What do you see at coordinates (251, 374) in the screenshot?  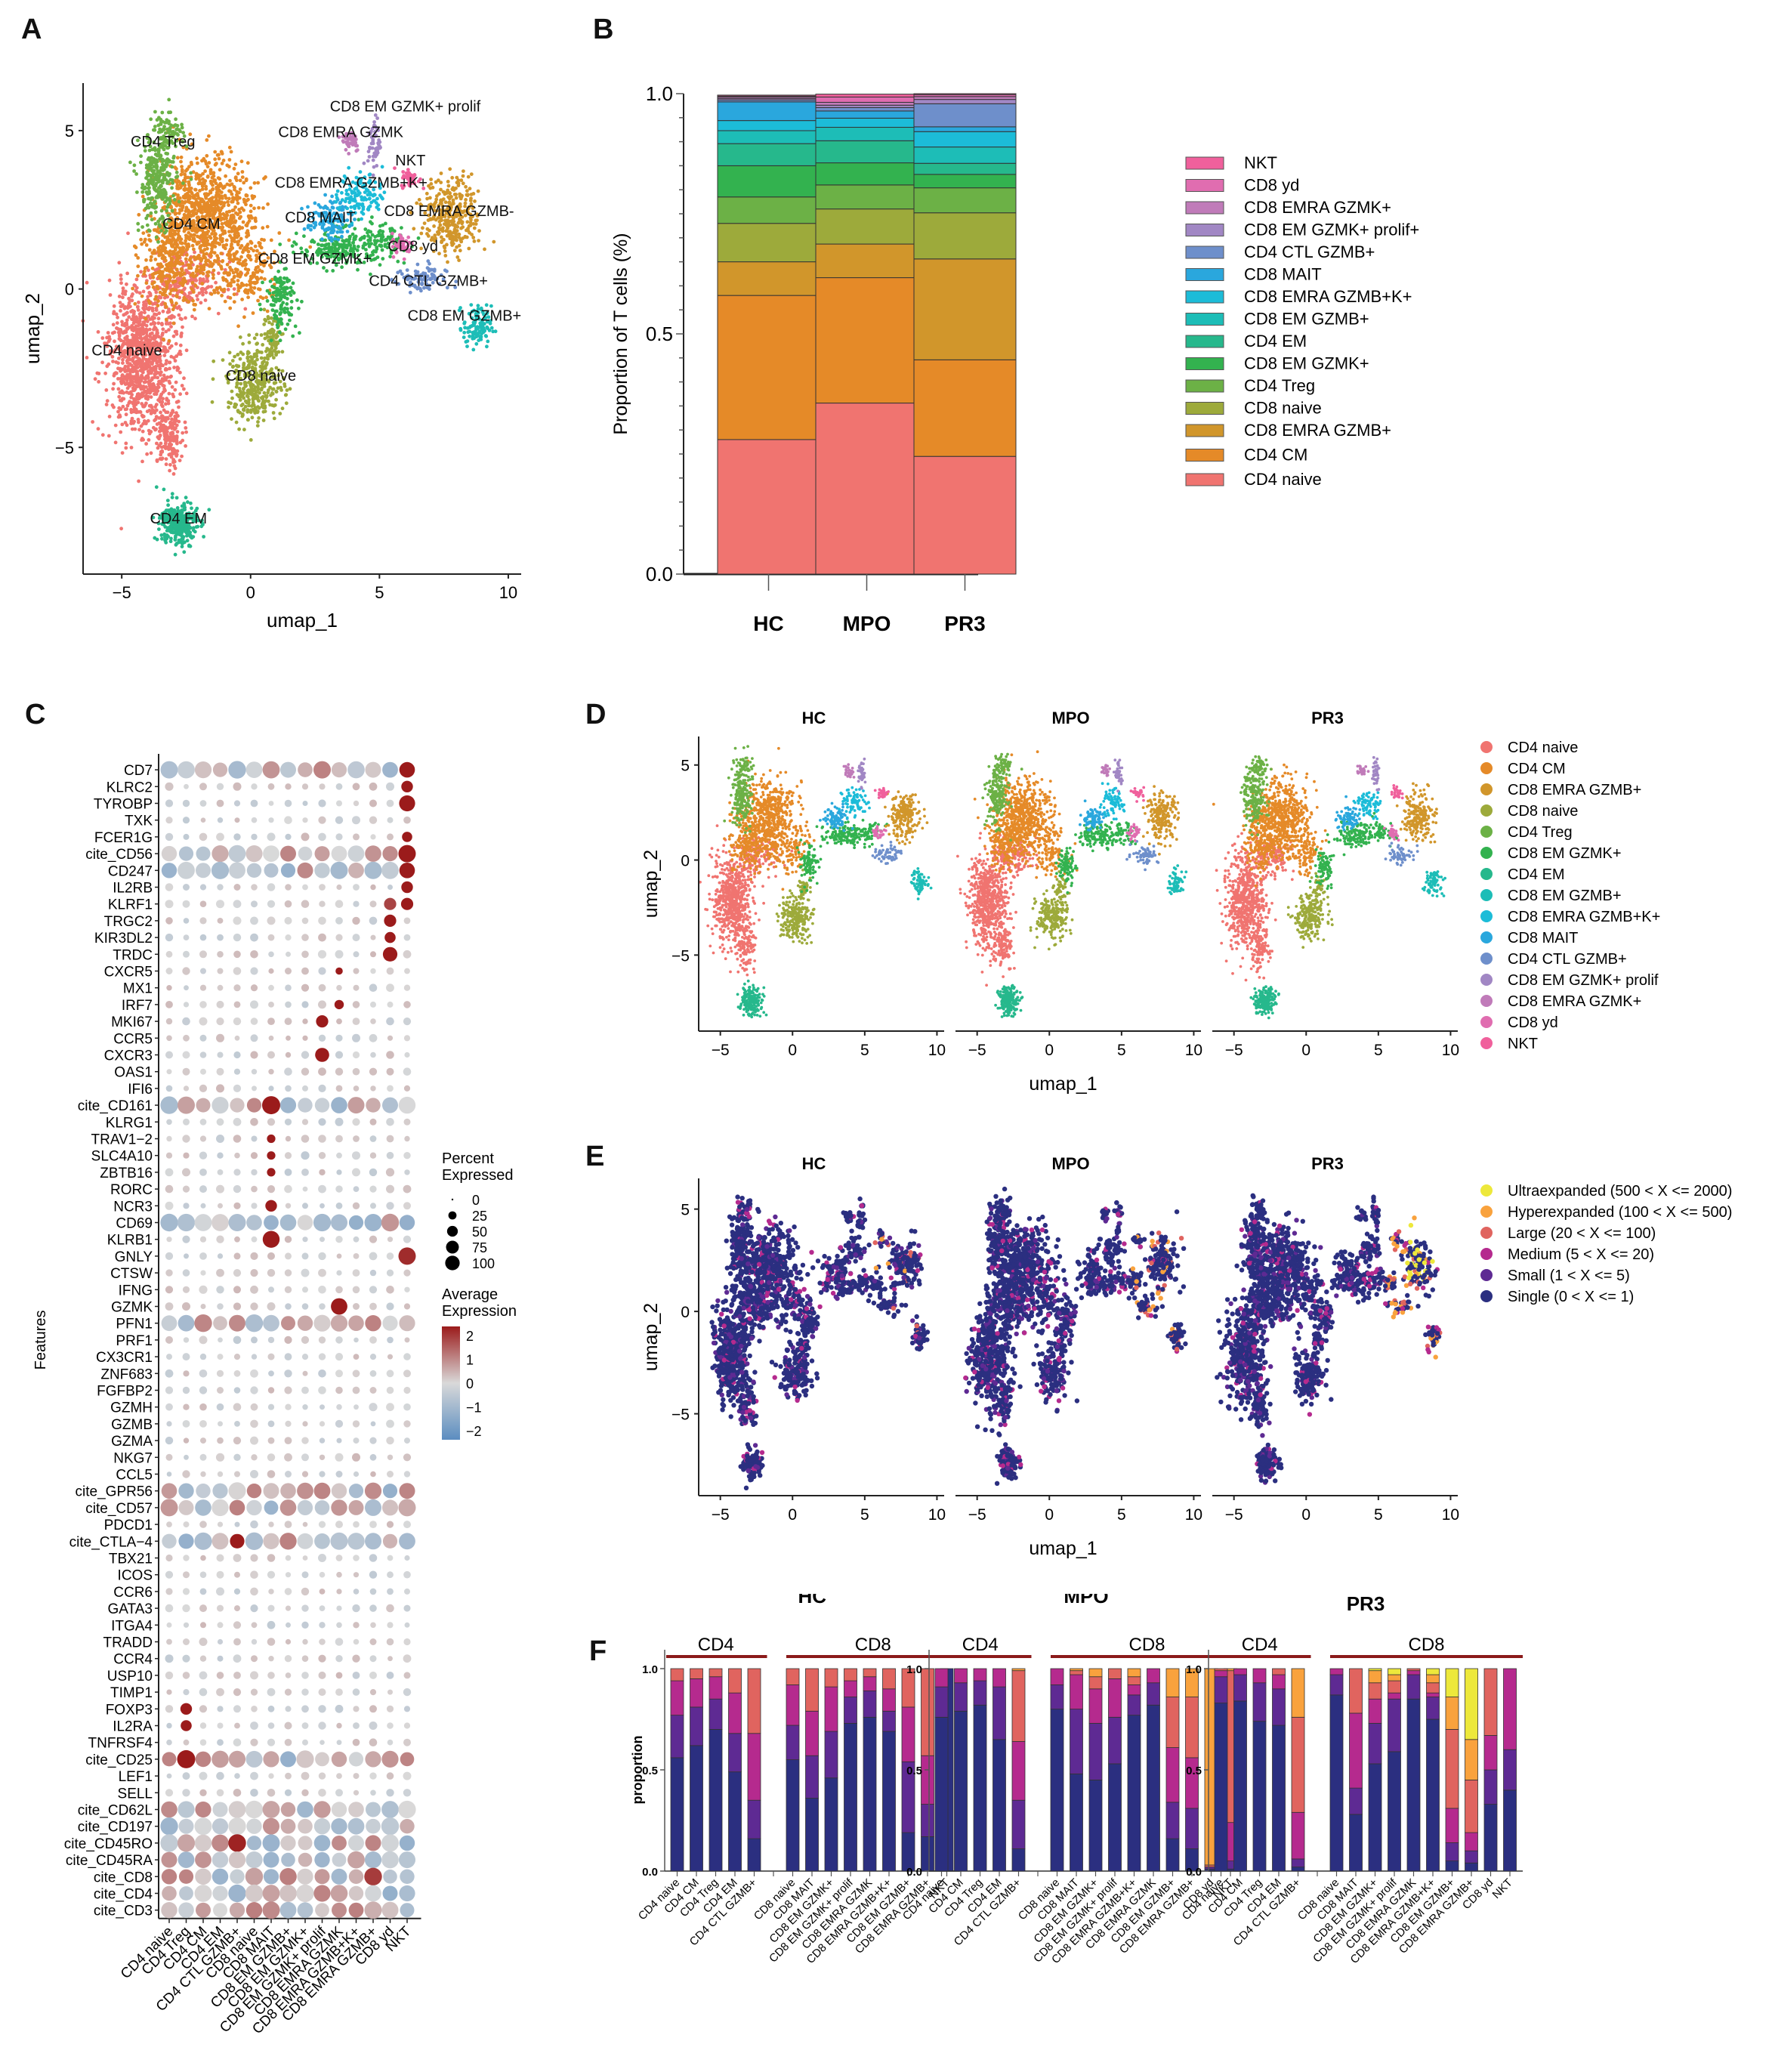 I see `cluster-cd8-naive` at bounding box center [251, 374].